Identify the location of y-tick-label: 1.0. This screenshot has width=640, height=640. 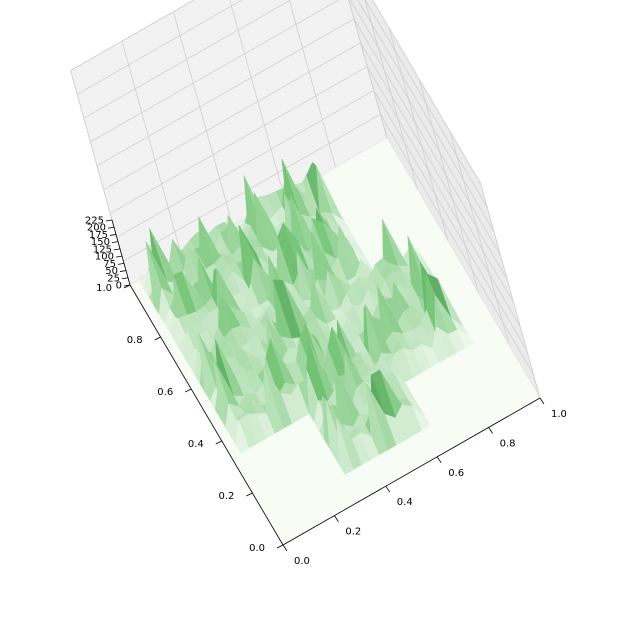
(104, 288).